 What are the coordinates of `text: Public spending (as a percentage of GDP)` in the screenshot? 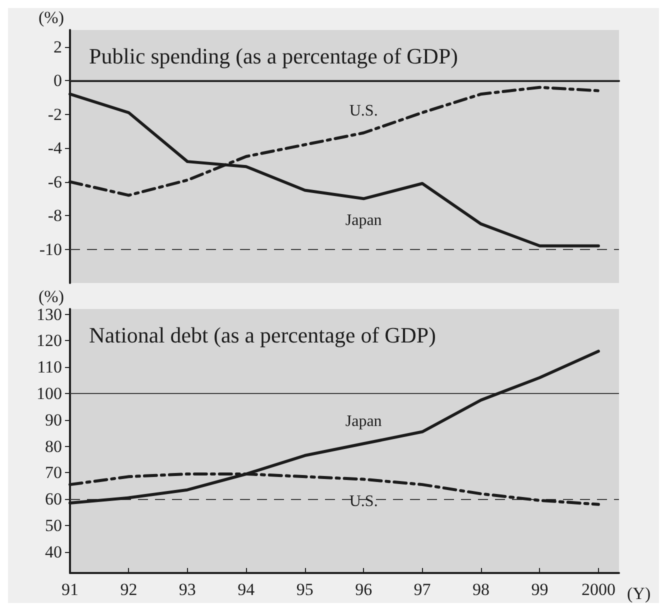 It's located at (273, 56).